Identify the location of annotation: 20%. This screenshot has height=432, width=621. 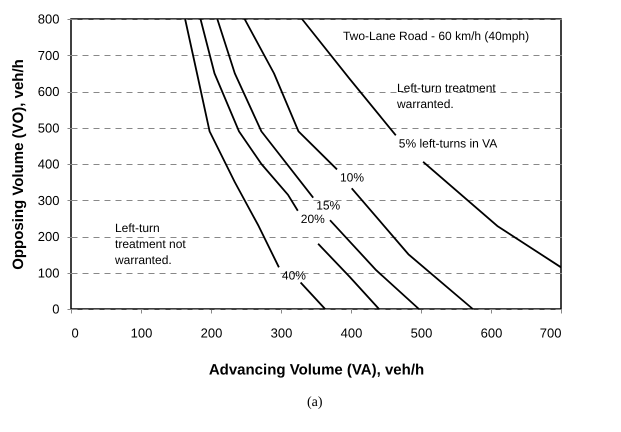
(313, 219).